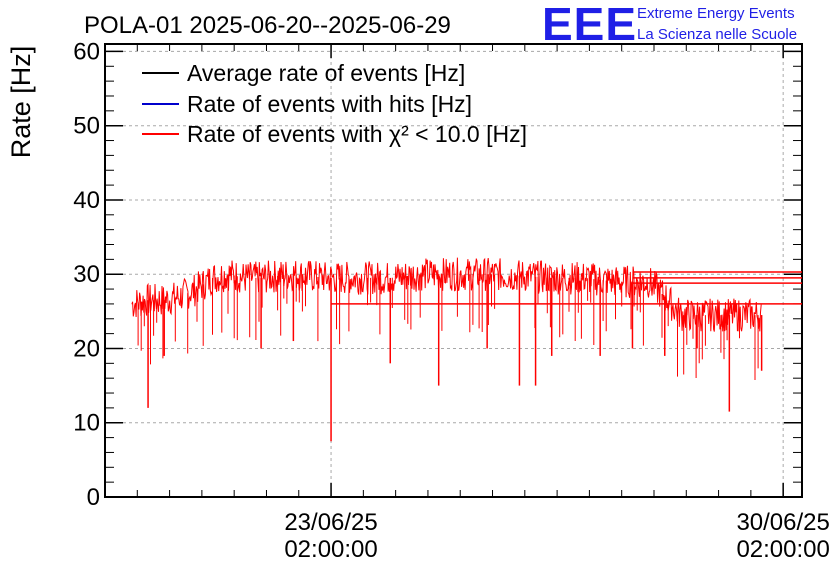 Image resolution: width=836 pixels, height=572 pixels. What do you see at coordinates (329, 104) in the screenshot?
I see `legend-label-hits: Rate of events with hits [Hz]` at bounding box center [329, 104].